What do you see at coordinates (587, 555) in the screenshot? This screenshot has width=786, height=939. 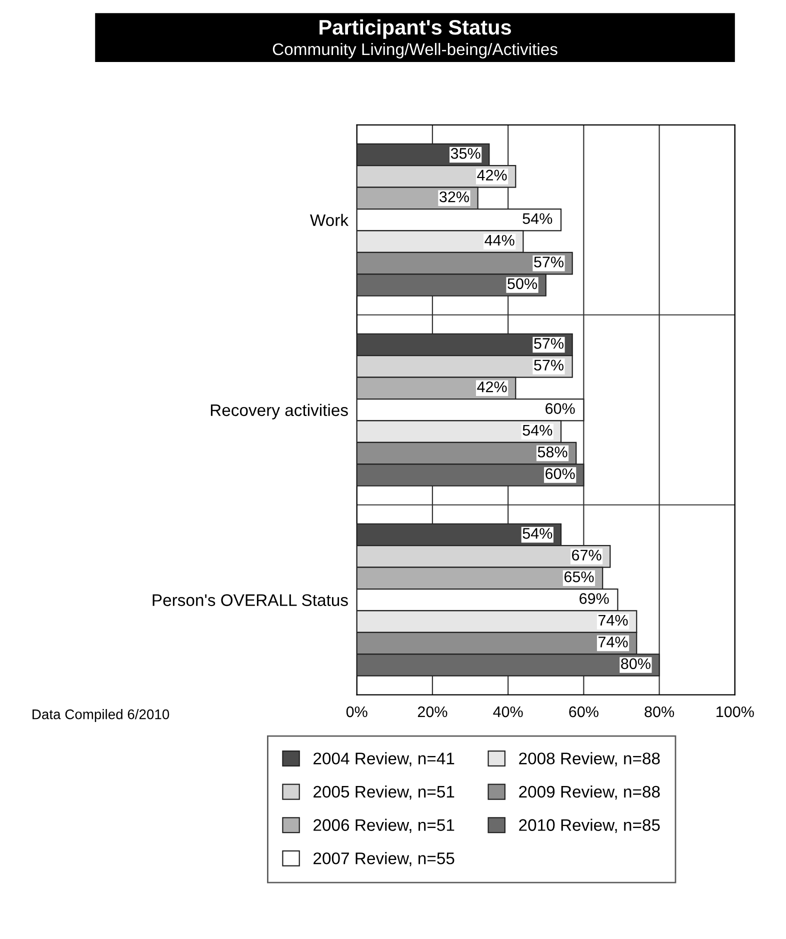 I see `data-label: 67%` at bounding box center [587, 555].